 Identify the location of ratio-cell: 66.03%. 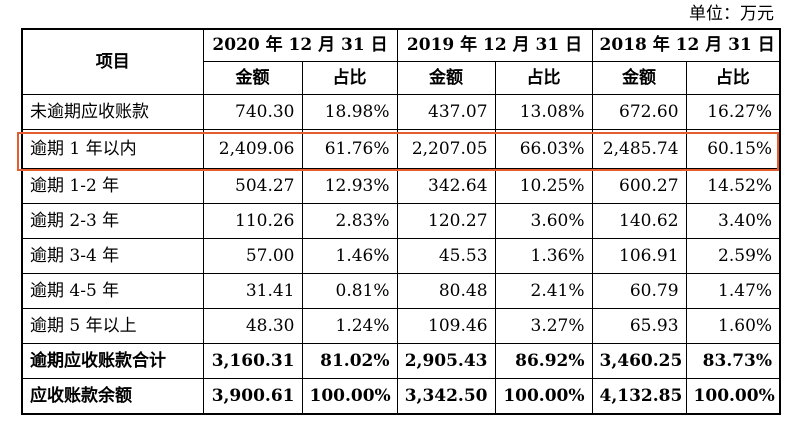
(543, 149).